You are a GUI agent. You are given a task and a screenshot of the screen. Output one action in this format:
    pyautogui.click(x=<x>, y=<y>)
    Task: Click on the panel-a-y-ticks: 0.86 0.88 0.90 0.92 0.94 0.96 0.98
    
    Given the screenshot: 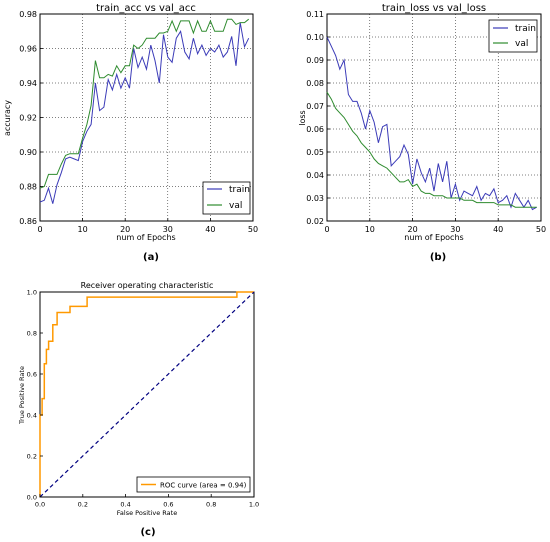 What is the action you would take?
    pyautogui.click(x=31, y=118)
    